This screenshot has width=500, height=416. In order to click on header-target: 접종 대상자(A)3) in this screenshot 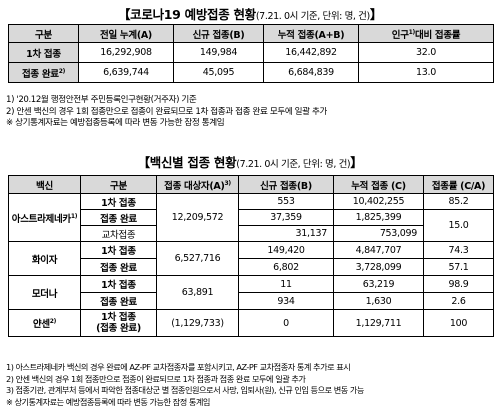, I will do `click(197, 184)`.